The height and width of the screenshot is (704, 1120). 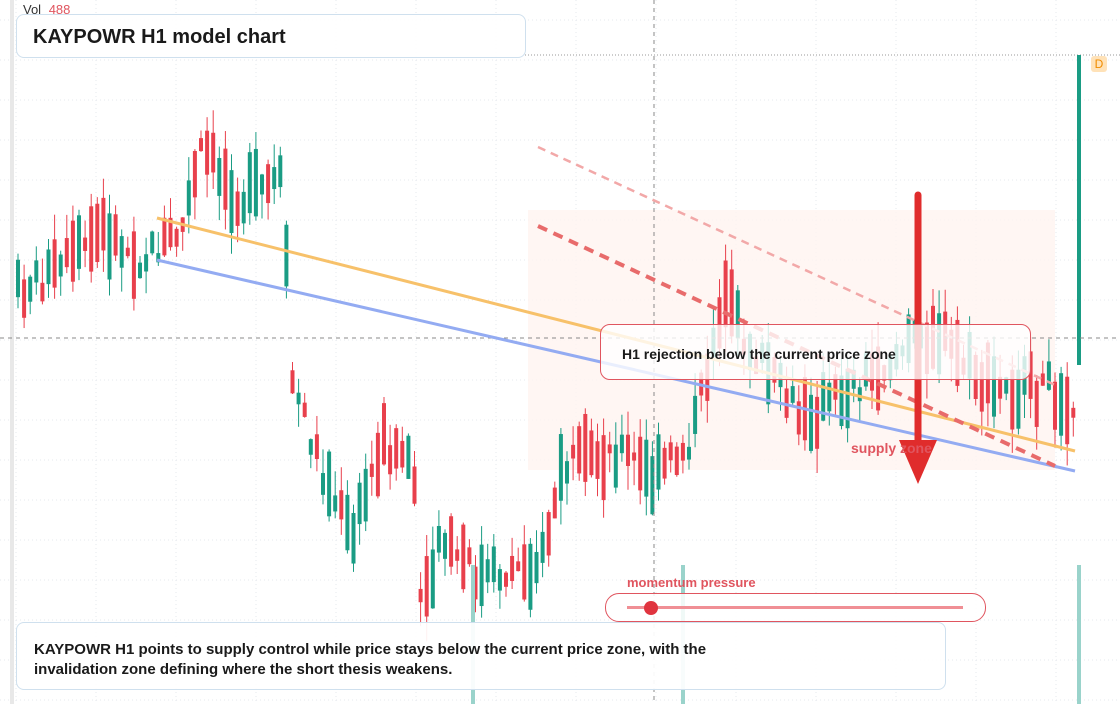 I want to click on momentum-label: momentum pressure, so click(x=691, y=582).